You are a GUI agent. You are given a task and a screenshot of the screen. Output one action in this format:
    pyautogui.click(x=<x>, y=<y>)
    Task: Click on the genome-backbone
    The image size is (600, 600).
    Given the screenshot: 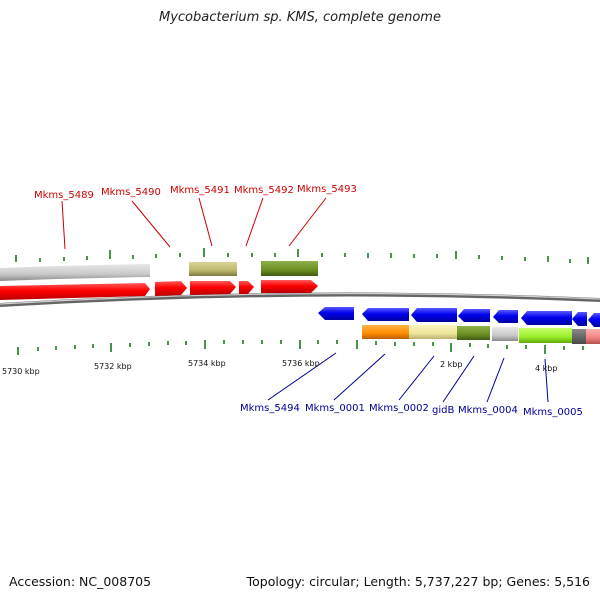 What is the action you would take?
    pyautogui.click(x=300, y=299)
    